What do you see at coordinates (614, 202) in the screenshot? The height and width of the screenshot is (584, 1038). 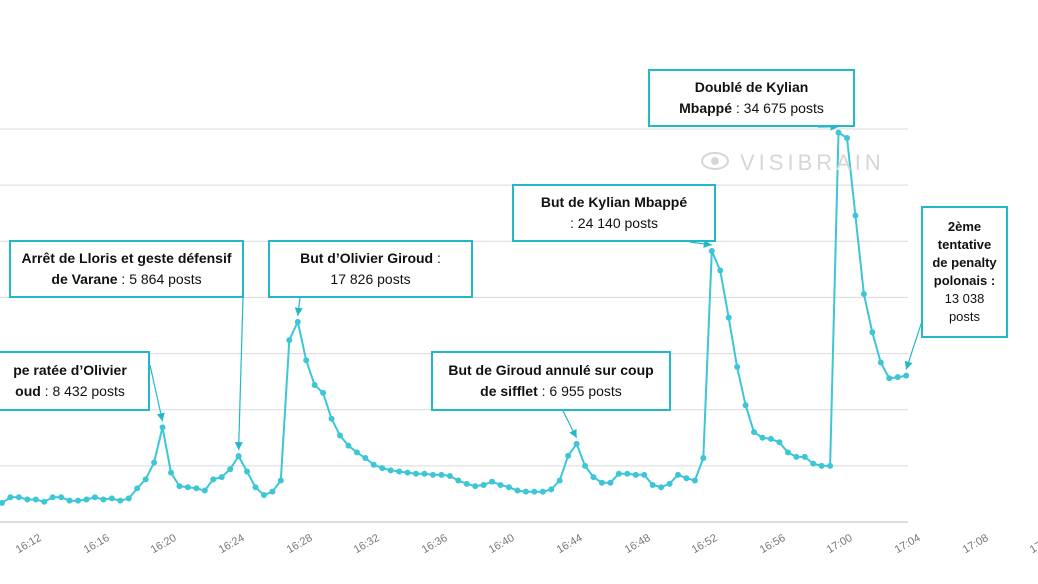 I see `annotation-label: But de Kylian Mbappé` at bounding box center [614, 202].